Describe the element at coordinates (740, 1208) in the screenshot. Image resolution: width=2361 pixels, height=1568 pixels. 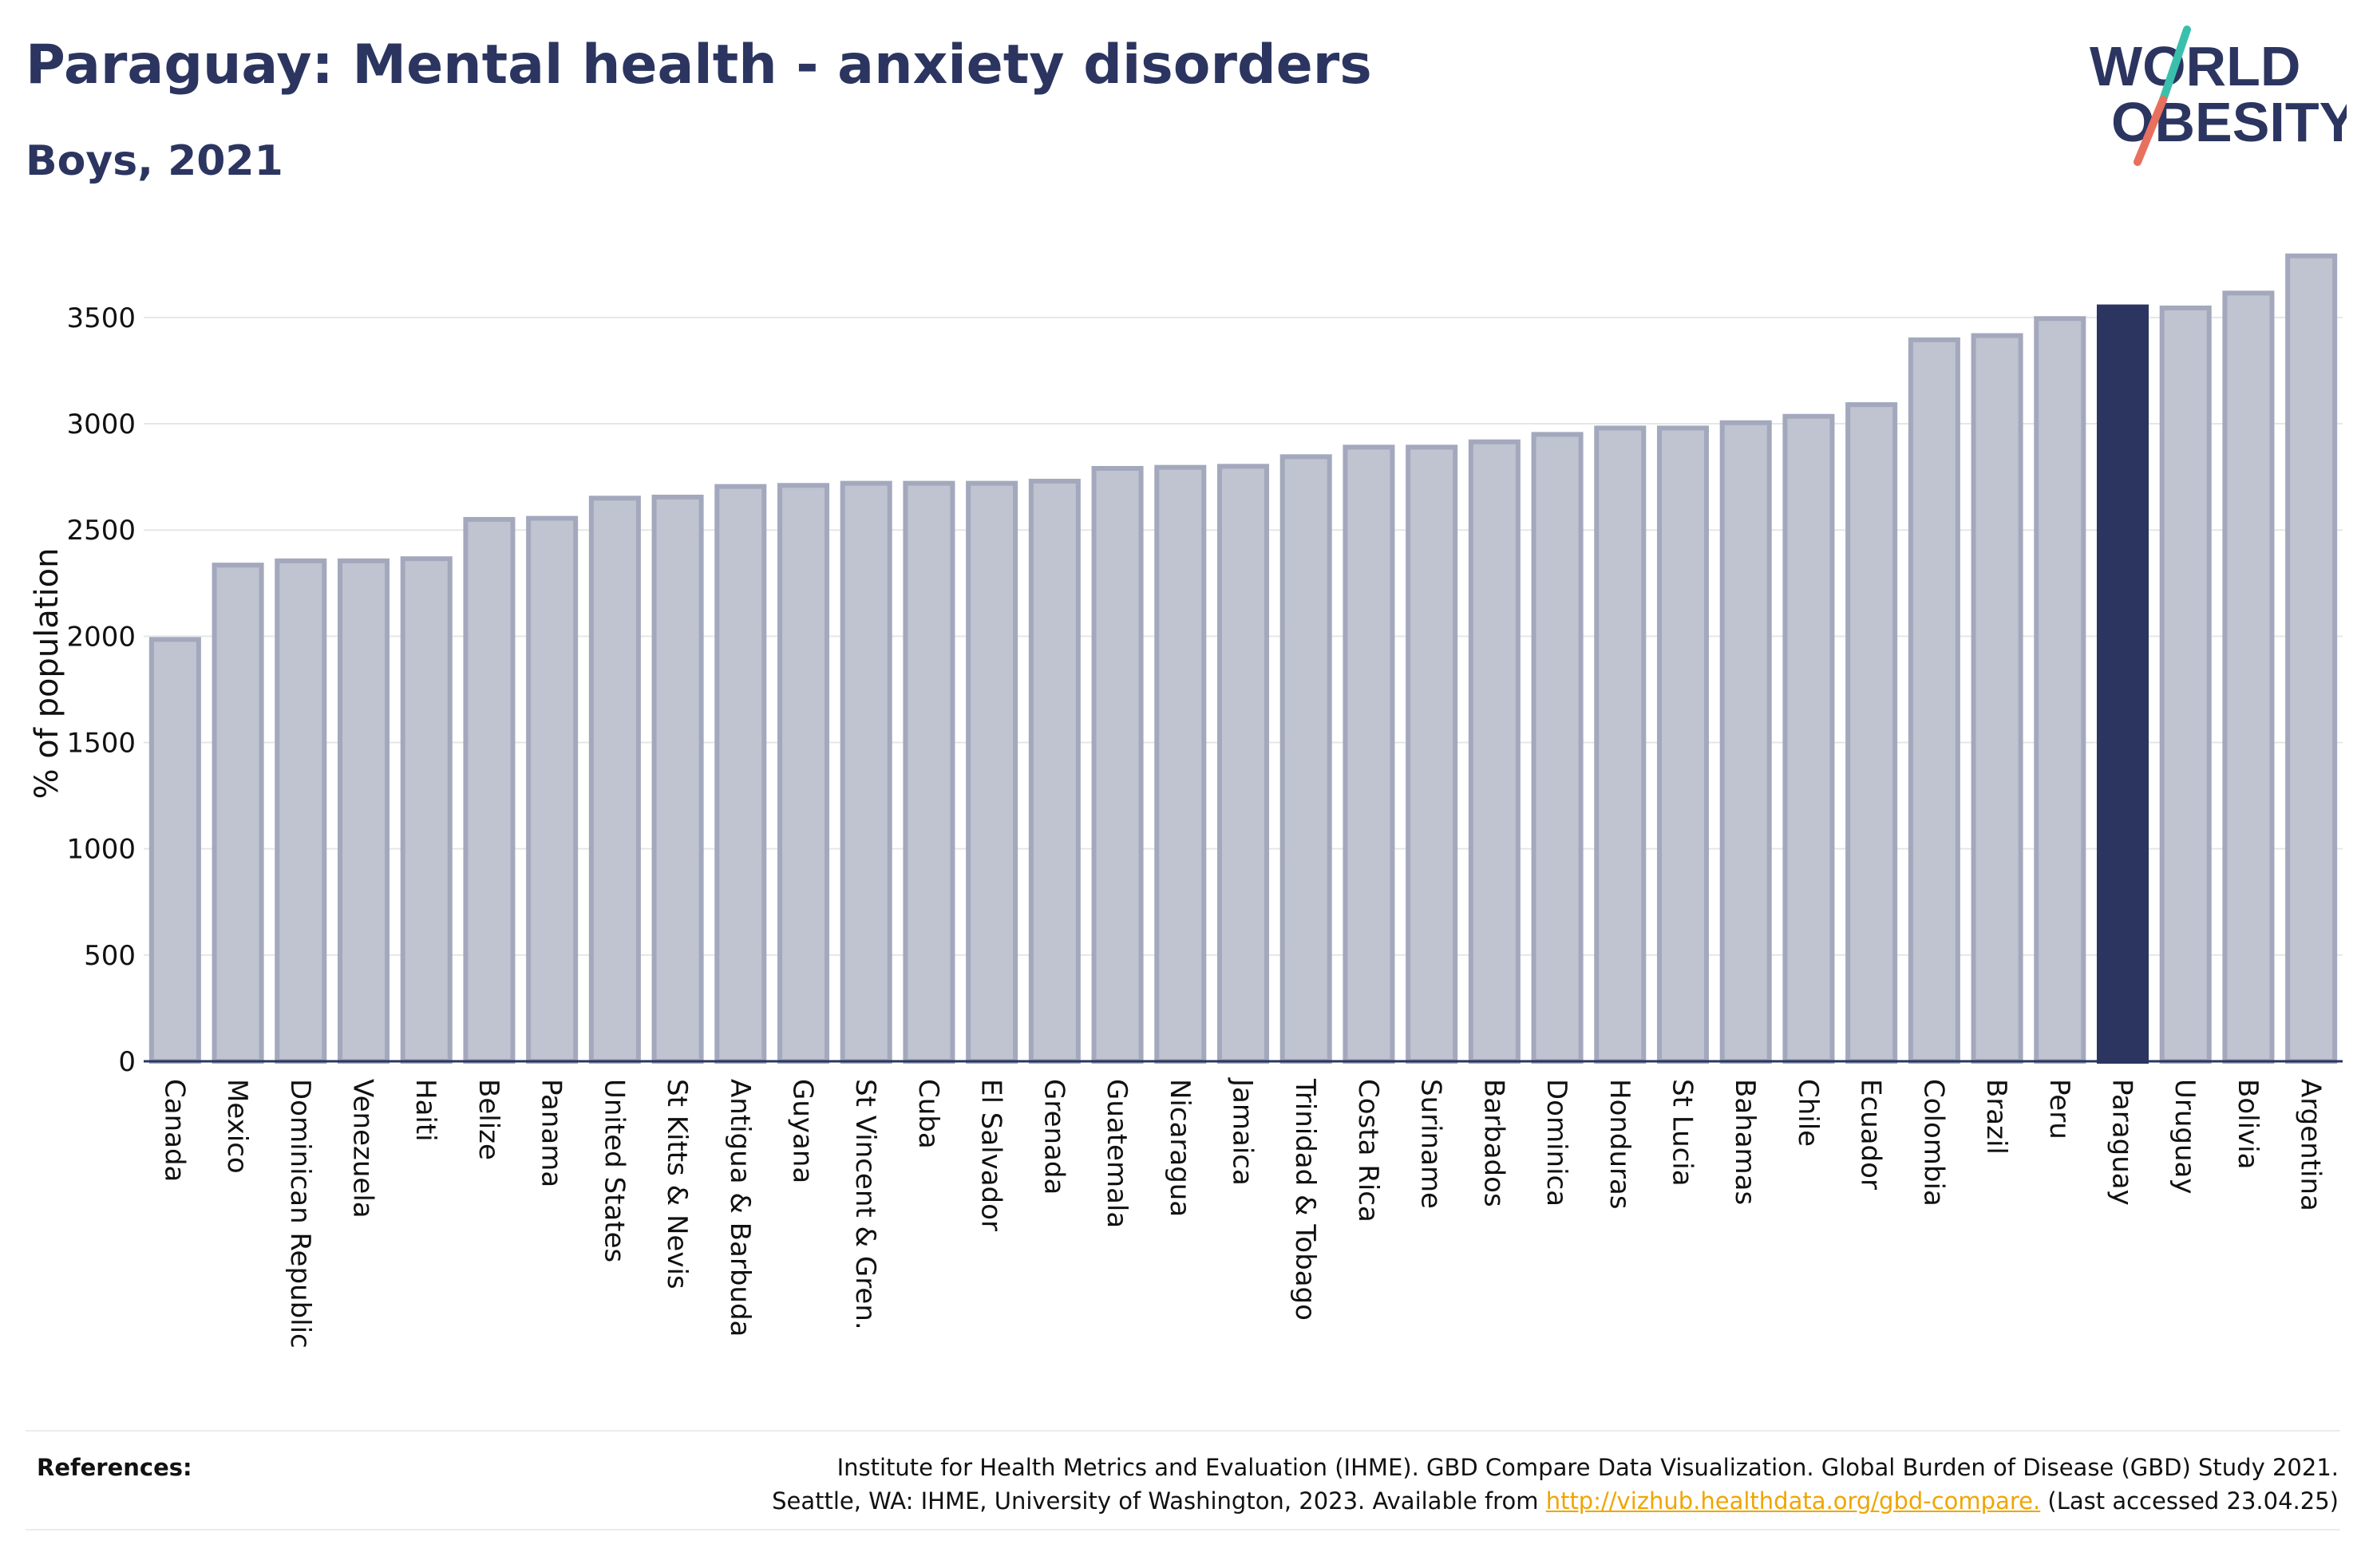
I see `x-tick-label: Antigua & Barbuda` at that location.